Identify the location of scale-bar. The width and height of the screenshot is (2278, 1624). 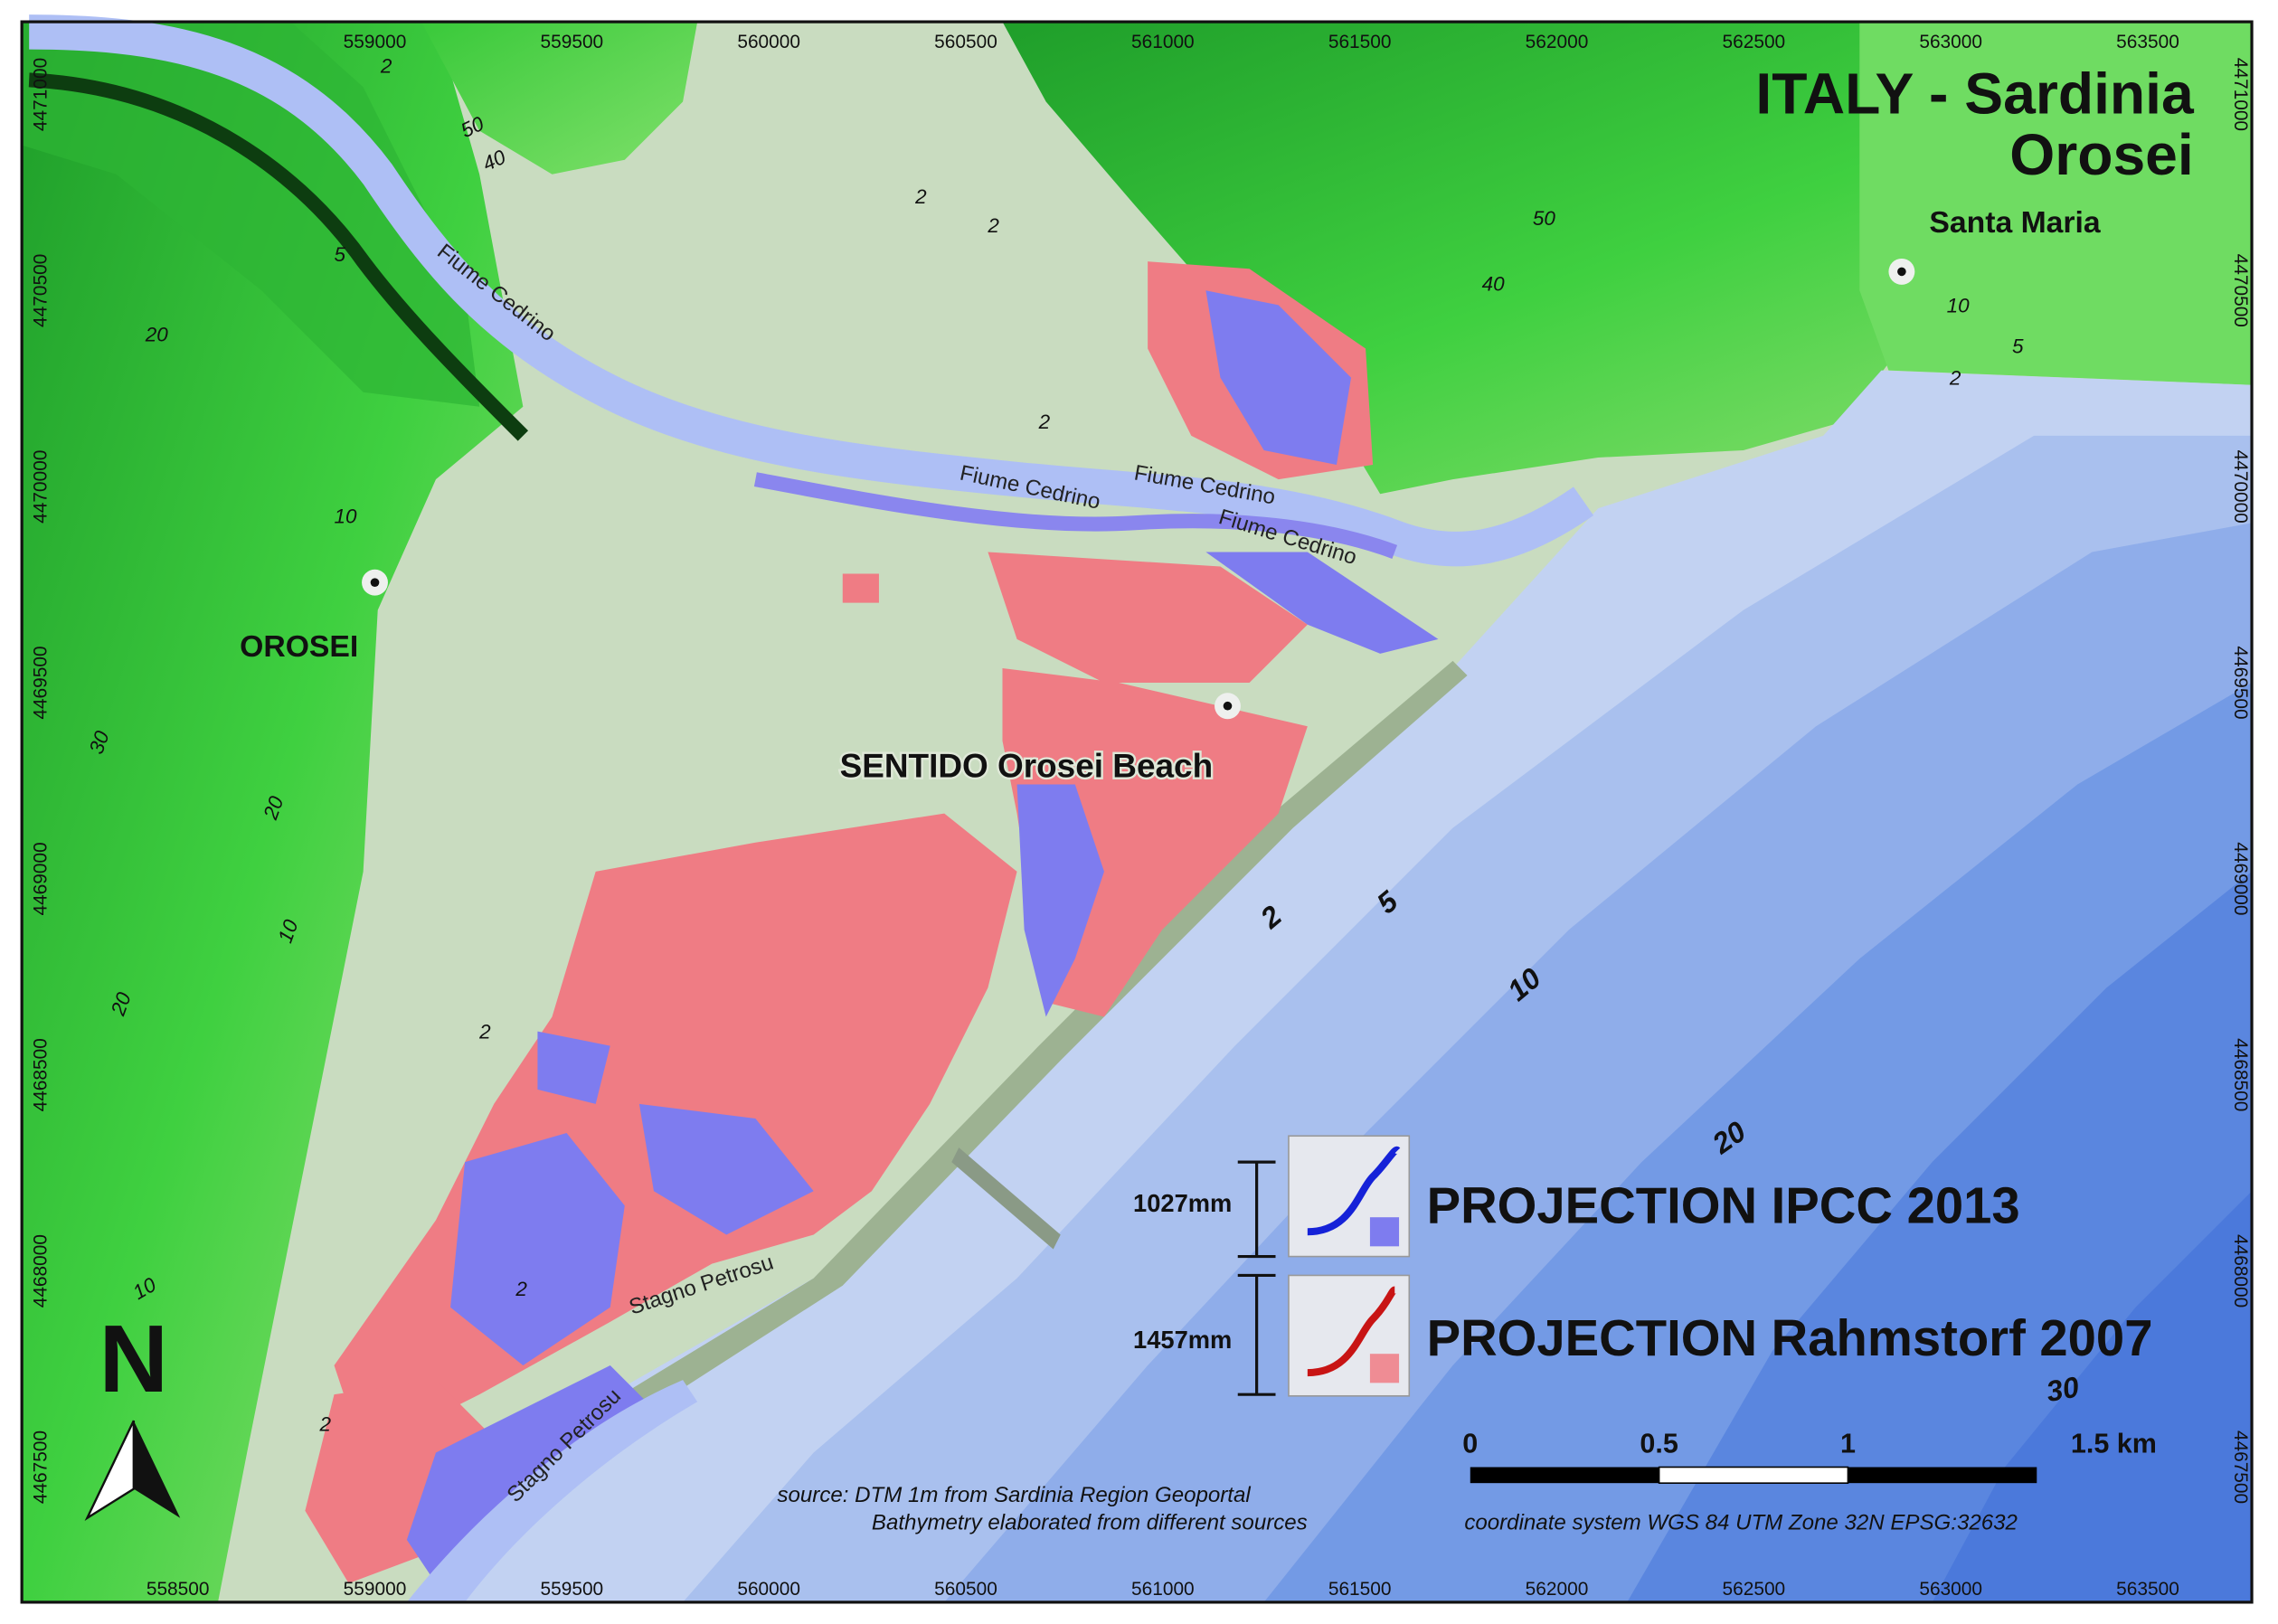
(1753, 1475).